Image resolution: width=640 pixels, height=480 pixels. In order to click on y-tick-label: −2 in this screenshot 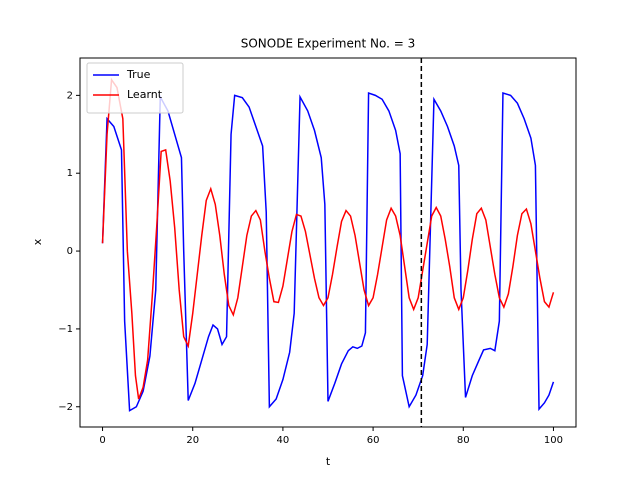, I will do `click(65, 407)`.